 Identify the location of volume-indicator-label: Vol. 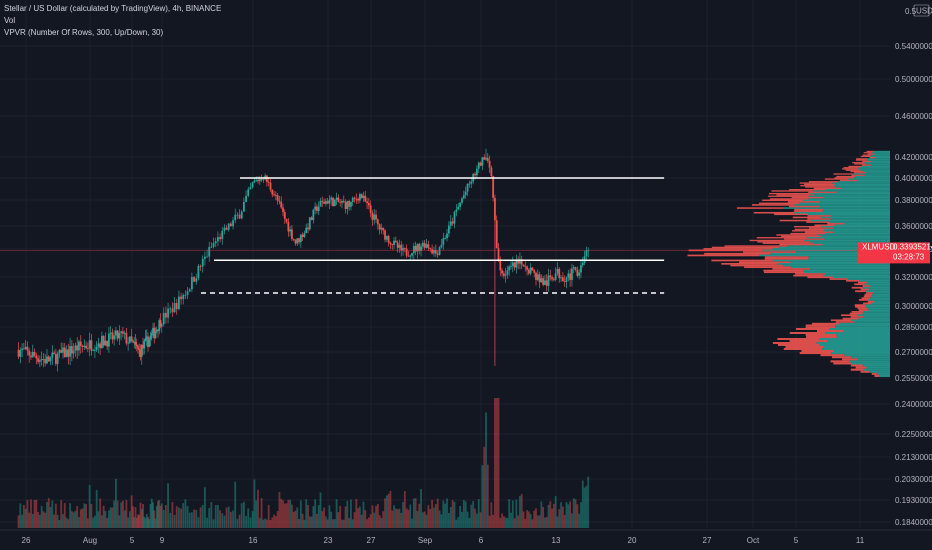
(10, 20).